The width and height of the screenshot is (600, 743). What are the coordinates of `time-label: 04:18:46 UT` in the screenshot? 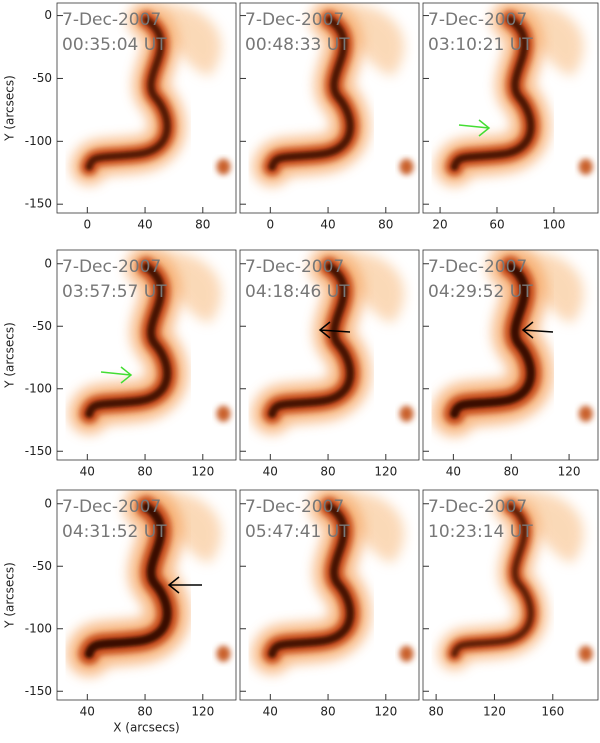 It's located at (297, 292).